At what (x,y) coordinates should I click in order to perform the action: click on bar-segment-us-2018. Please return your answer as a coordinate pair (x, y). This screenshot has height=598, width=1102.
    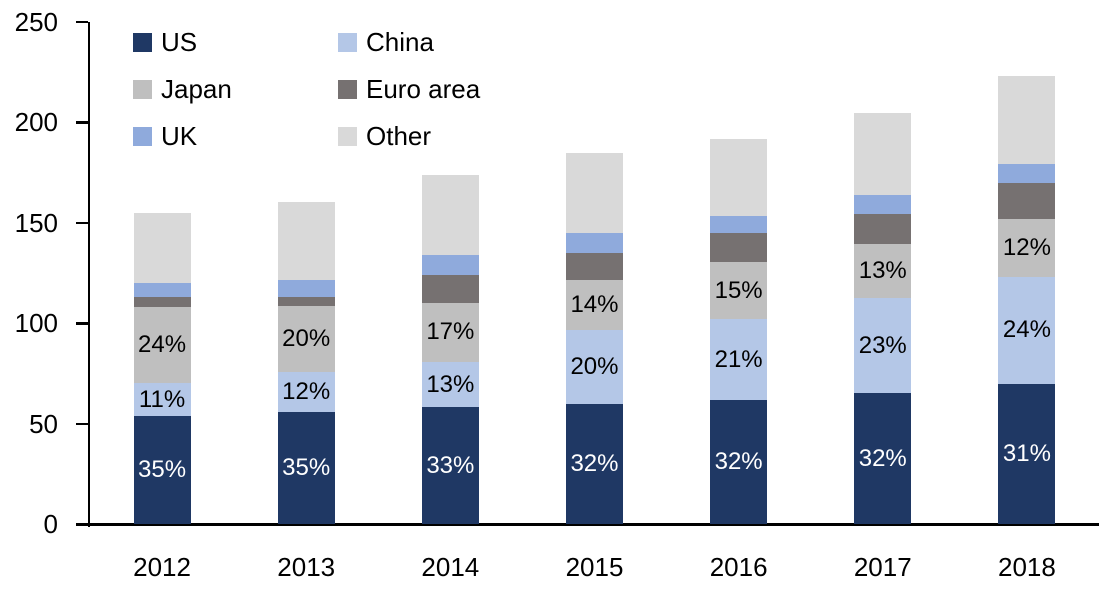
    Looking at the image, I should click on (1027, 454).